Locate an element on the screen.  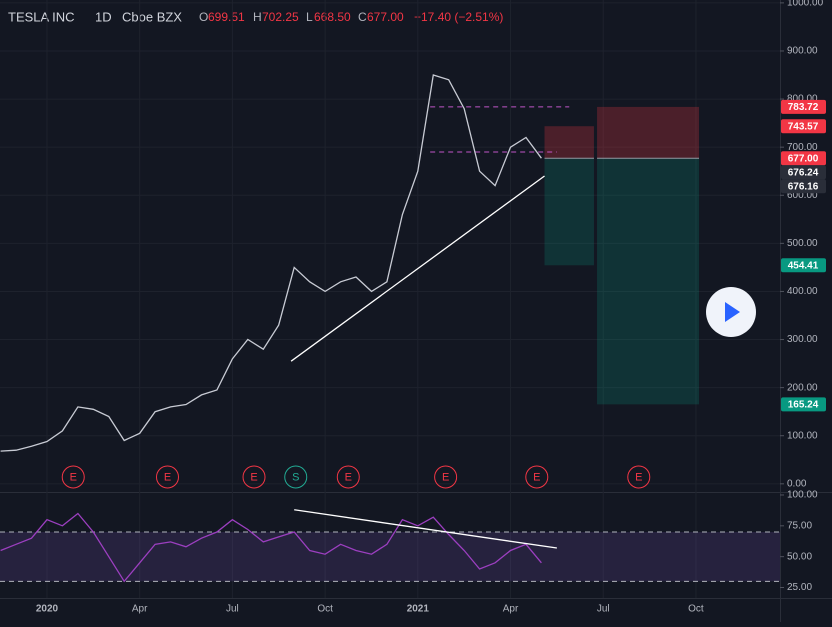
x-tick-label: 2021 is located at coordinates (418, 609).